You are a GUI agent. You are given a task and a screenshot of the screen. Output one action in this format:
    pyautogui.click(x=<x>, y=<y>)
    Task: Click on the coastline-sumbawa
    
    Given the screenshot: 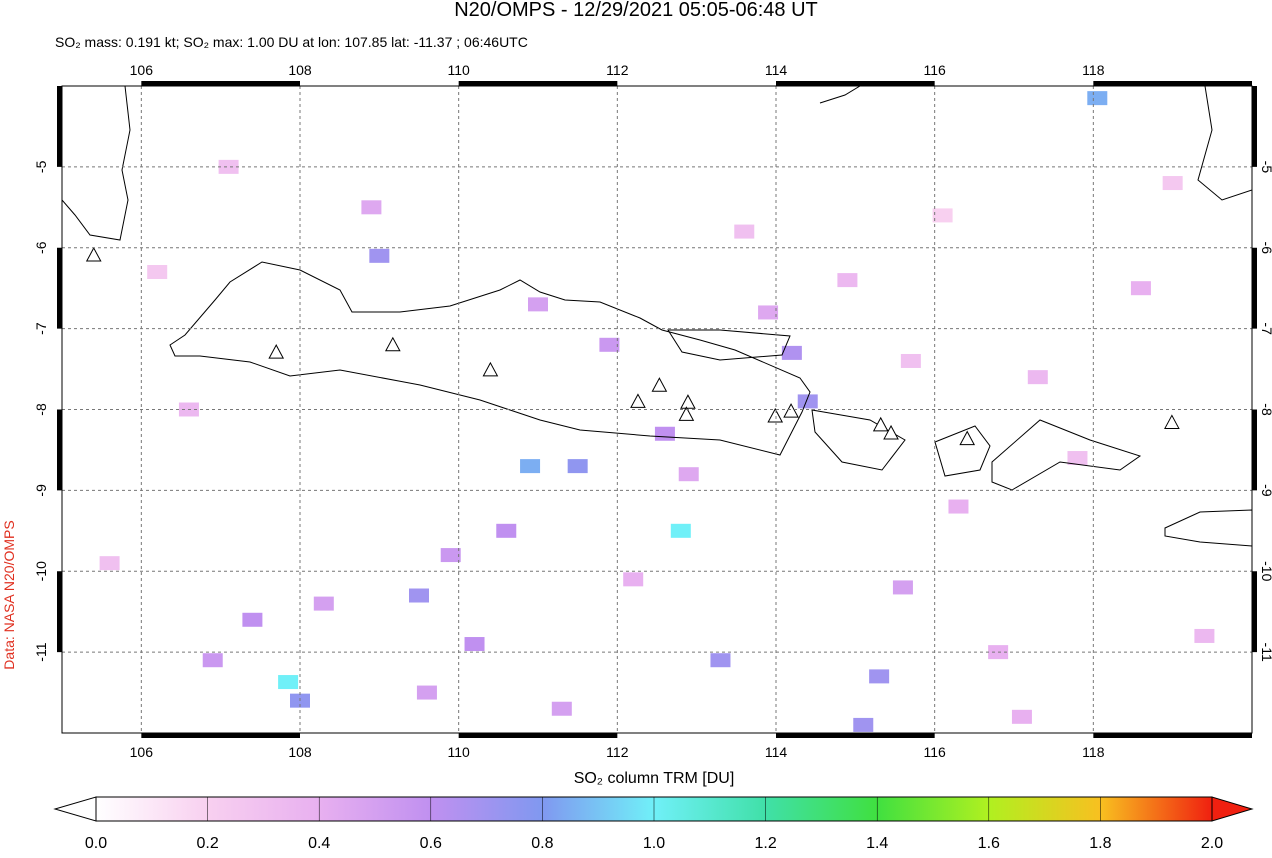 What is the action you would take?
    pyautogui.click(x=1066, y=455)
    